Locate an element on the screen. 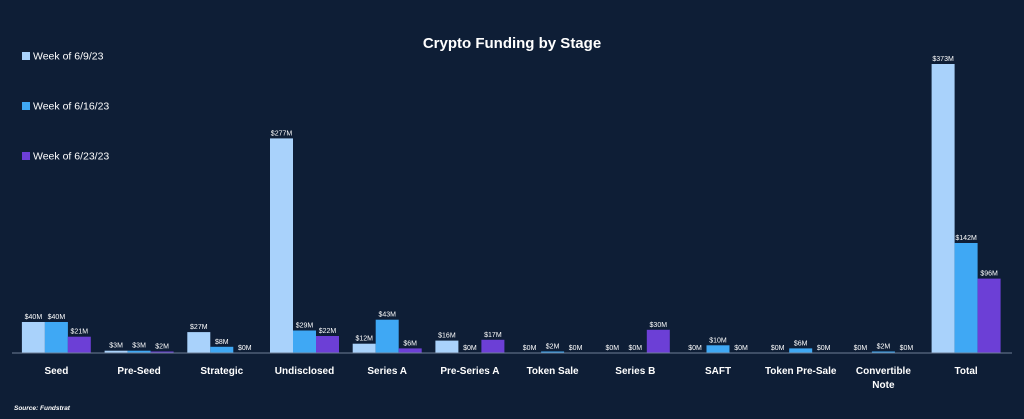  legend-label: Week of 6/23/23 is located at coordinates (71, 157).